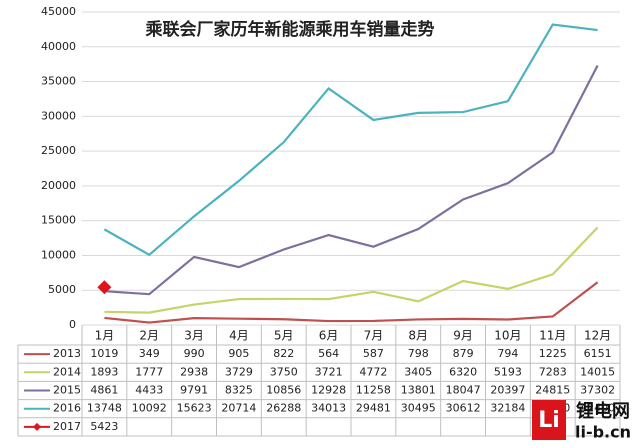 This screenshot has height=448, width=640. What do you see at coordinates (373, 371) in the screenshot?
I see `table-value: 4772` at bounding box center [373, 371].